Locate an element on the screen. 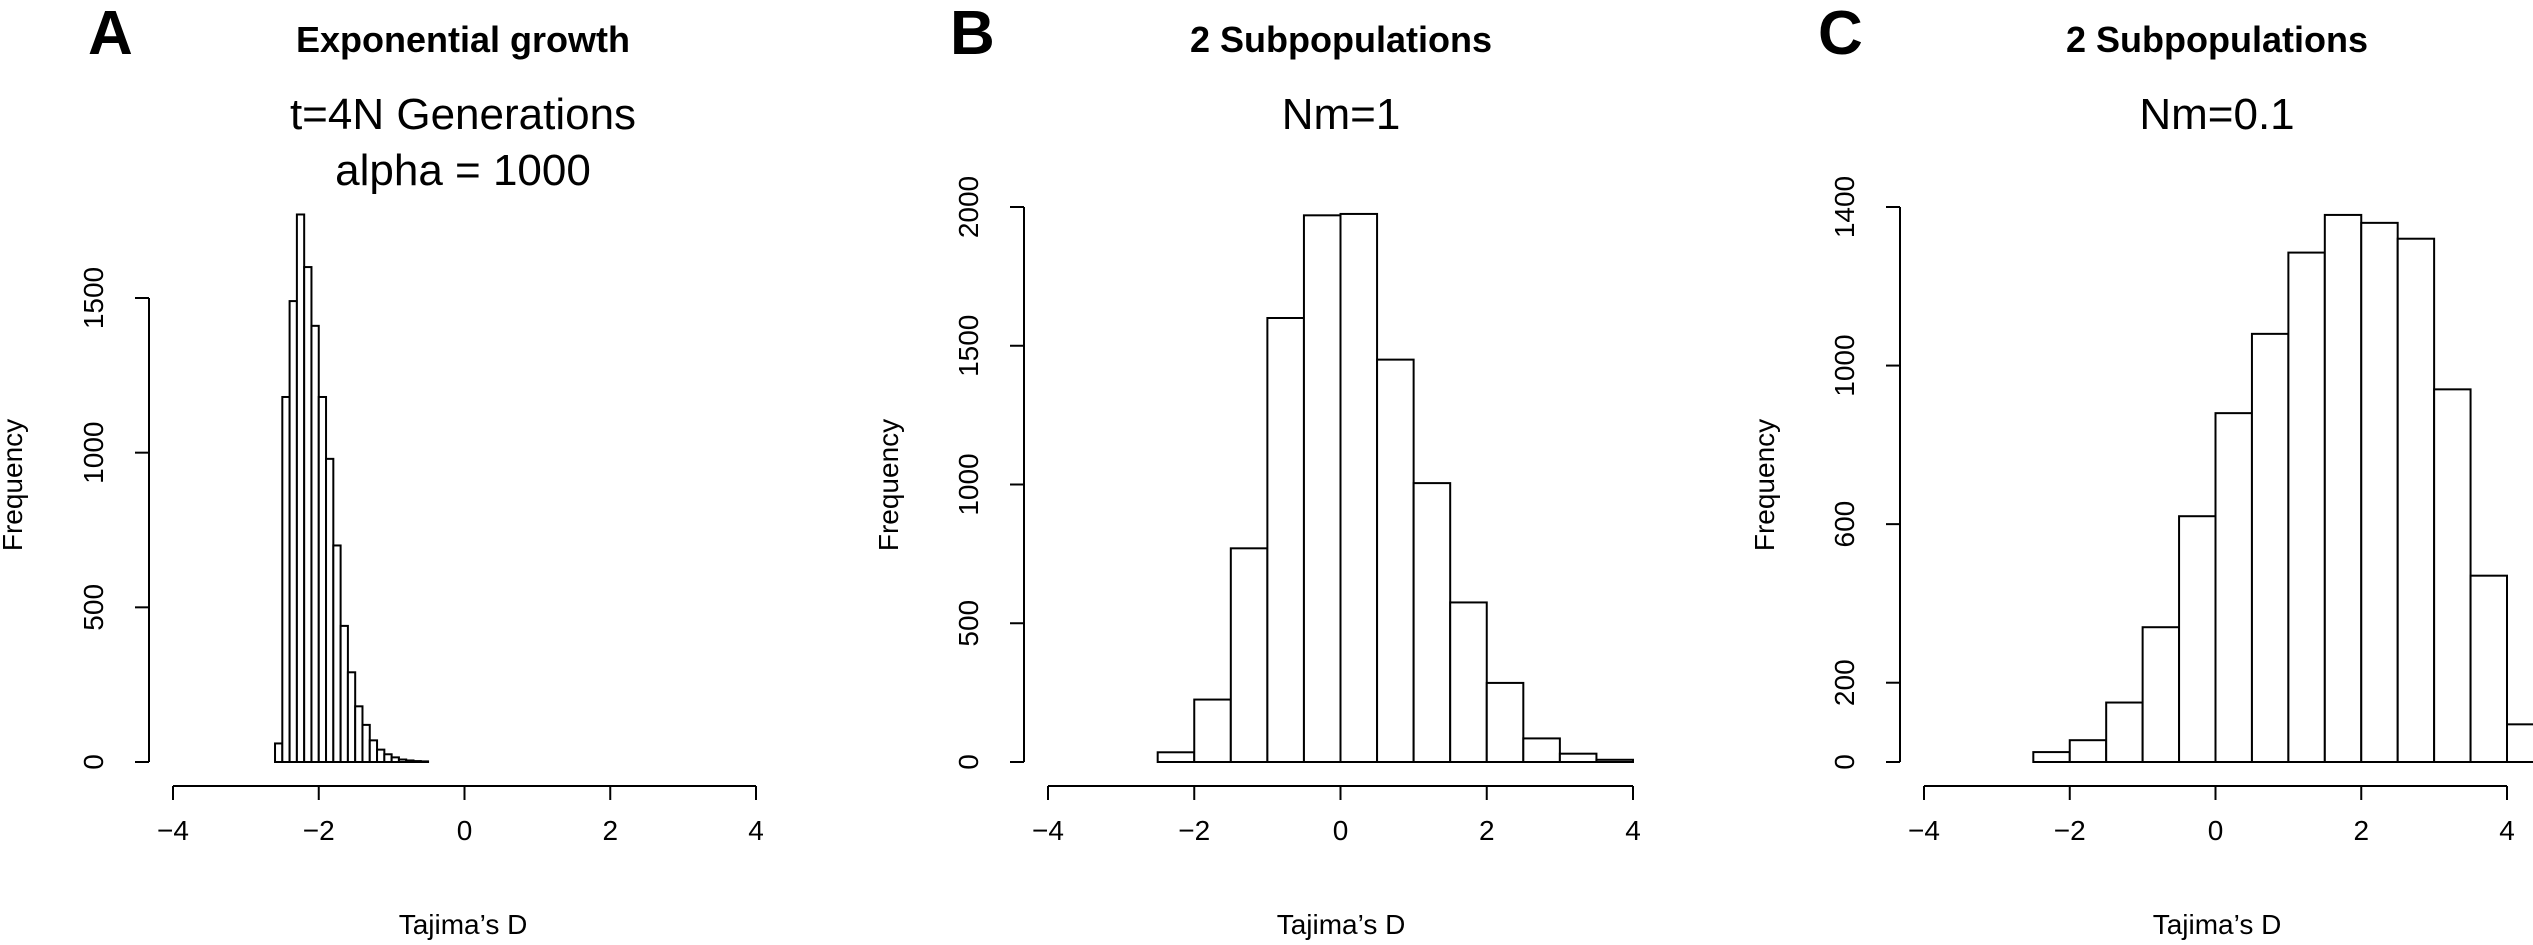 This screenshot has width=2533, height=945. panel-letter: A is located at coordinates (110, 34).